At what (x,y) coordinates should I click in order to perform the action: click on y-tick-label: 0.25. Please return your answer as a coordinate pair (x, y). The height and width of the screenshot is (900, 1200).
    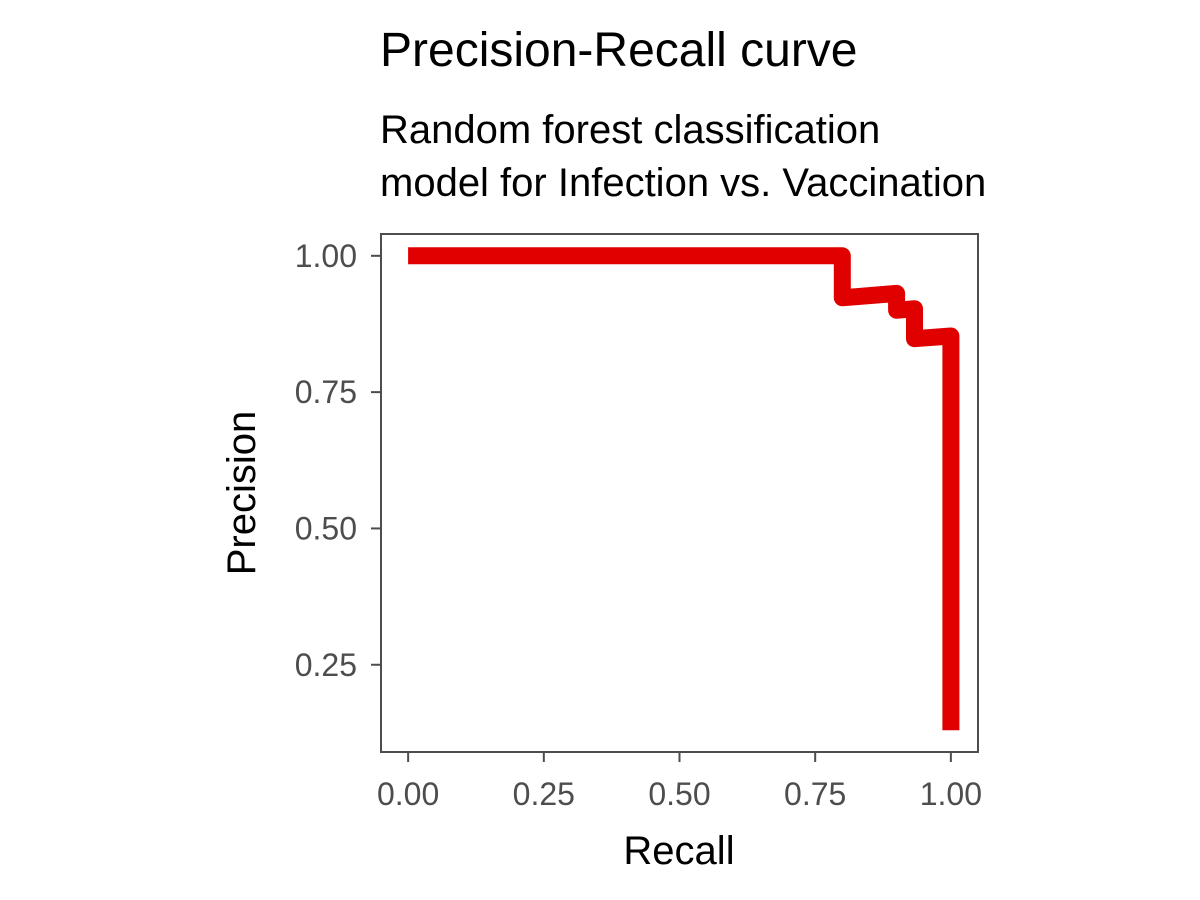
    Looking at the image, I should click on (326, 665).